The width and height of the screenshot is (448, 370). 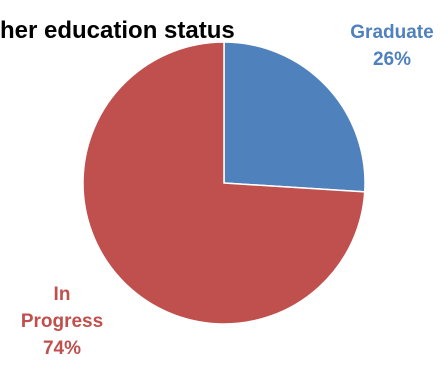 I want to click on data-label-in-progress: In Progress 74%, so click(x=62, y=321).